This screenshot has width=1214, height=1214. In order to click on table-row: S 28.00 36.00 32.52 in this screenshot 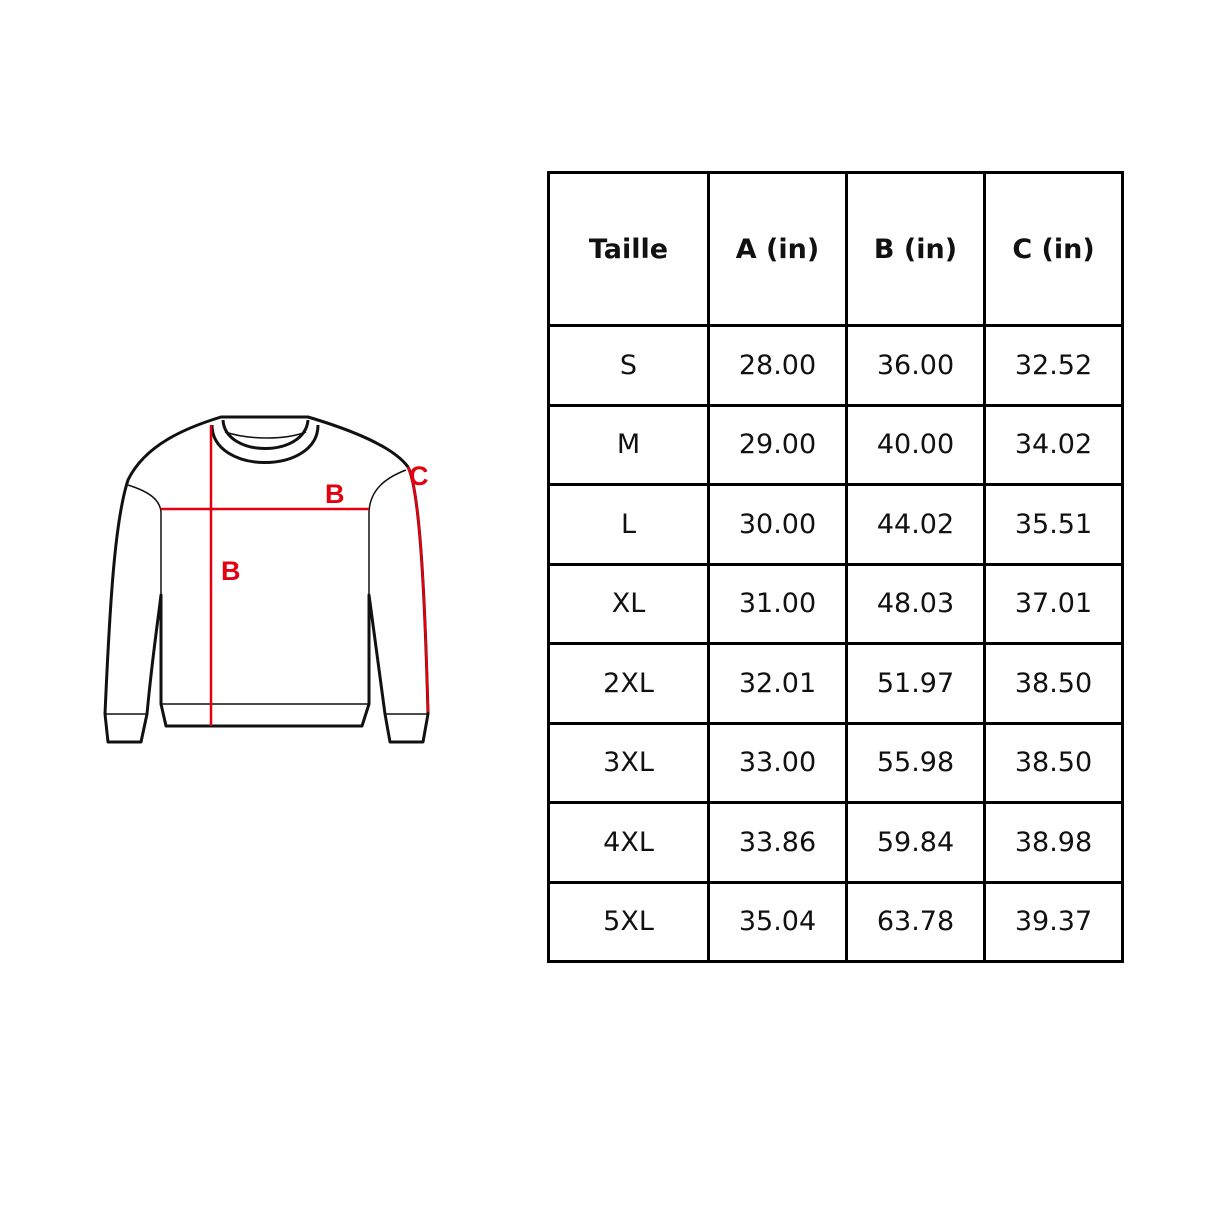, I will do `click(835, 365)`.